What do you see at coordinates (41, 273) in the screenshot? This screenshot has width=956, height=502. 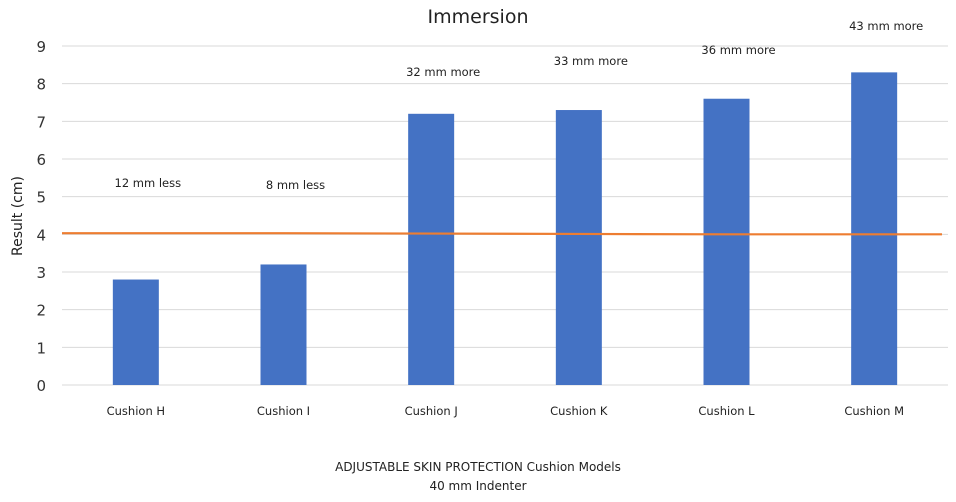 I see `y-tick-label: 3` at bounding box center [41, 273].